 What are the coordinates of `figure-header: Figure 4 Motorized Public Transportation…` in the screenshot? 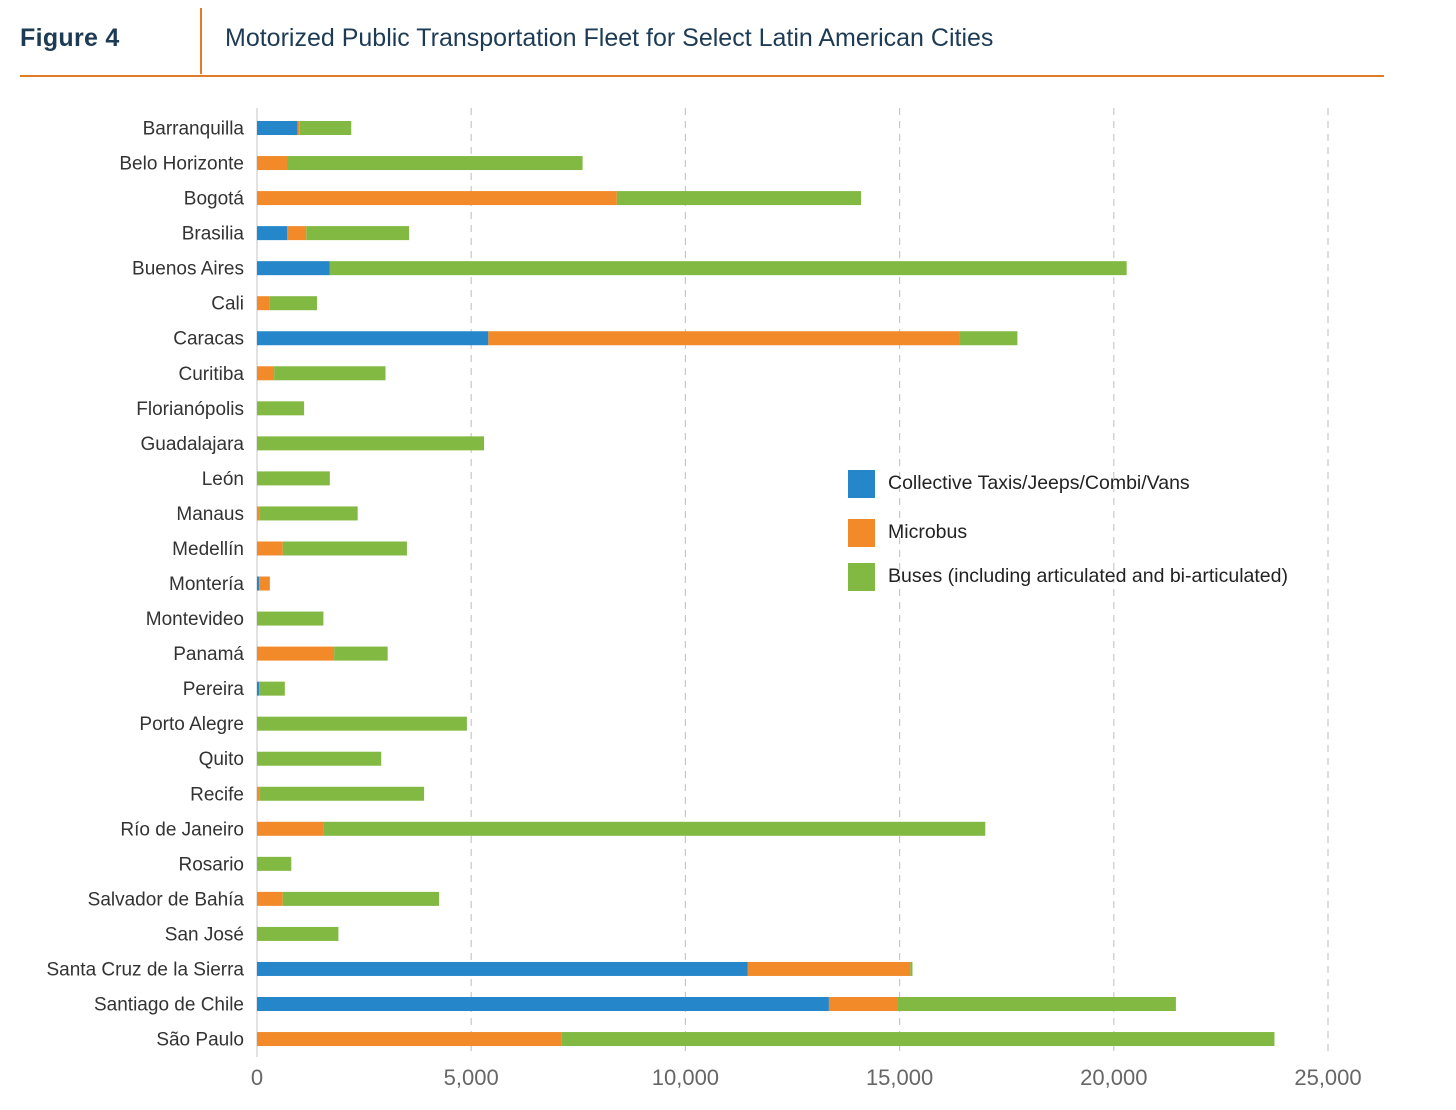 It's located at (702, 38).